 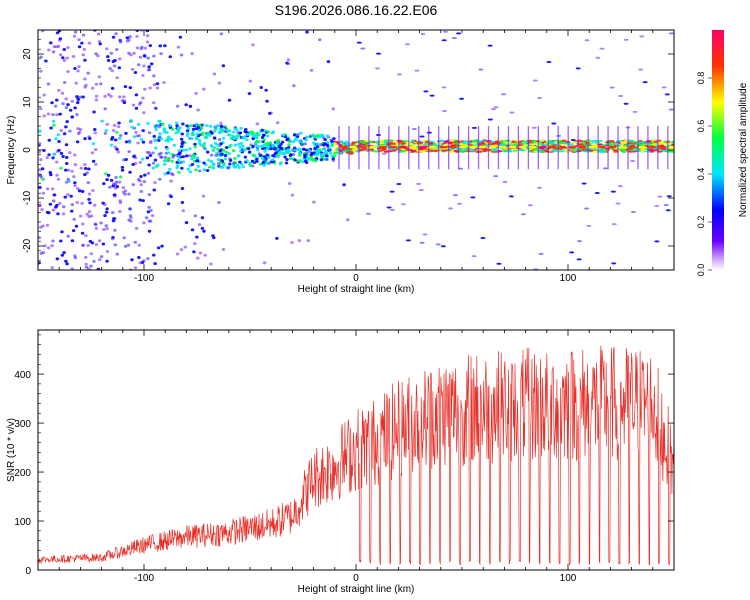 What do you see at coordinates (27, 54) in the screenshot?
I see `y-tick-label: 20` at bounding box center [27, 54].